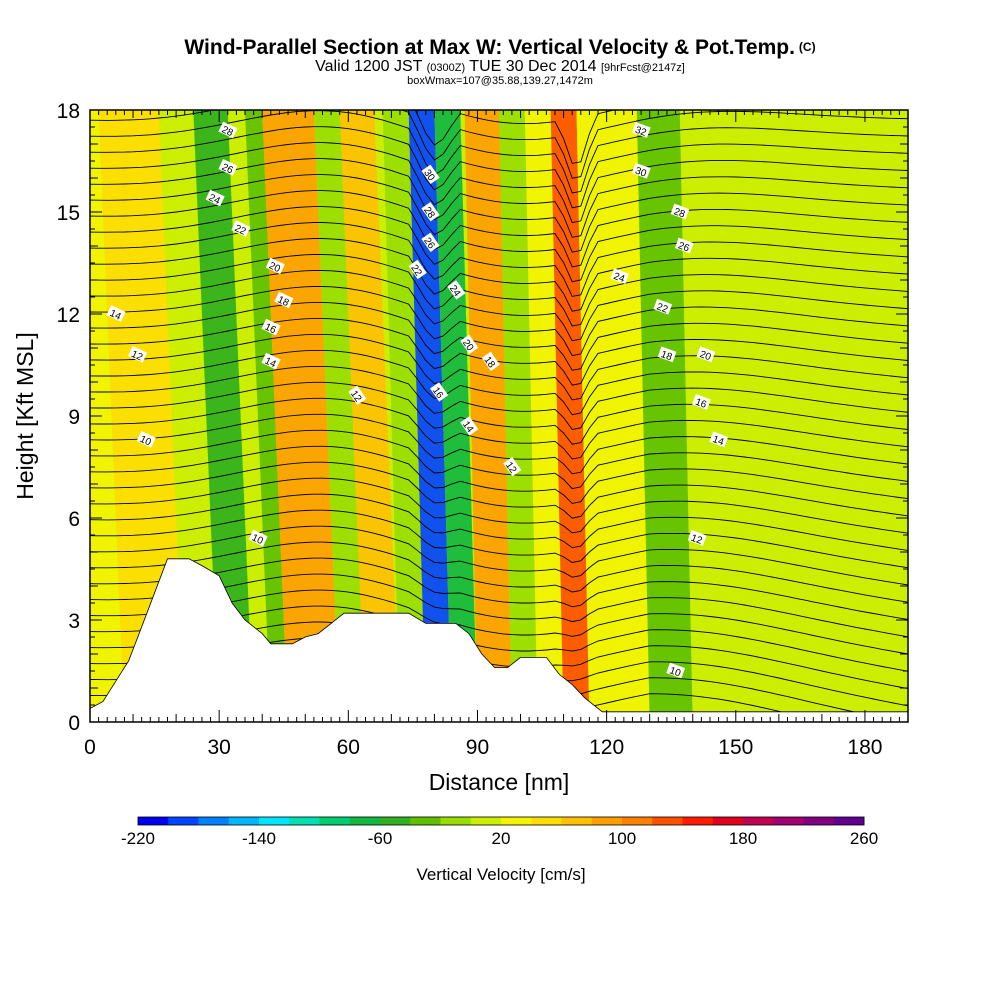 The width and height of the screenshot is (1000, 1000). What do you see at coordinates (218, 747) in the screenshot?
I see `x-tick-label: 30` at bounding box center [218, 747].